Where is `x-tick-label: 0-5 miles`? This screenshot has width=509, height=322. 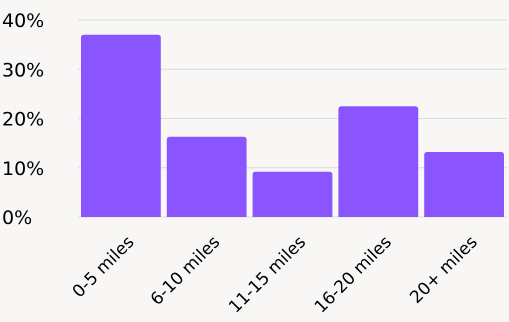 x-tick-label: 0-5 miles is located at coordinates (104, 267).